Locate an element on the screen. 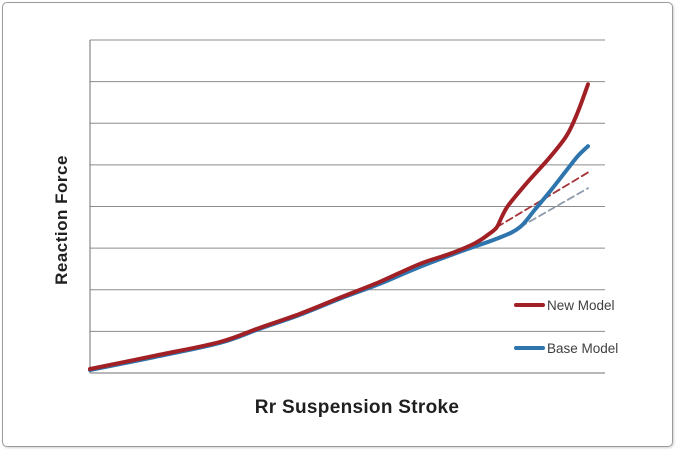 Image resolution: width=679 pixels, height=452 pixels. legend-label-new-model: New Model is located at coordinates (581, 305).